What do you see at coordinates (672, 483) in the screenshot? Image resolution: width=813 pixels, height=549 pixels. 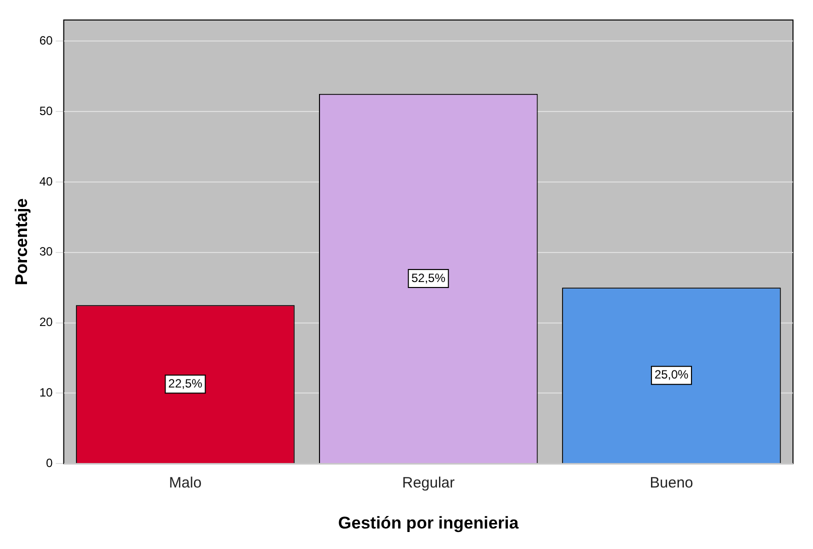 I see `x-tick-label: Bueno` at bounding box center [672, 483].